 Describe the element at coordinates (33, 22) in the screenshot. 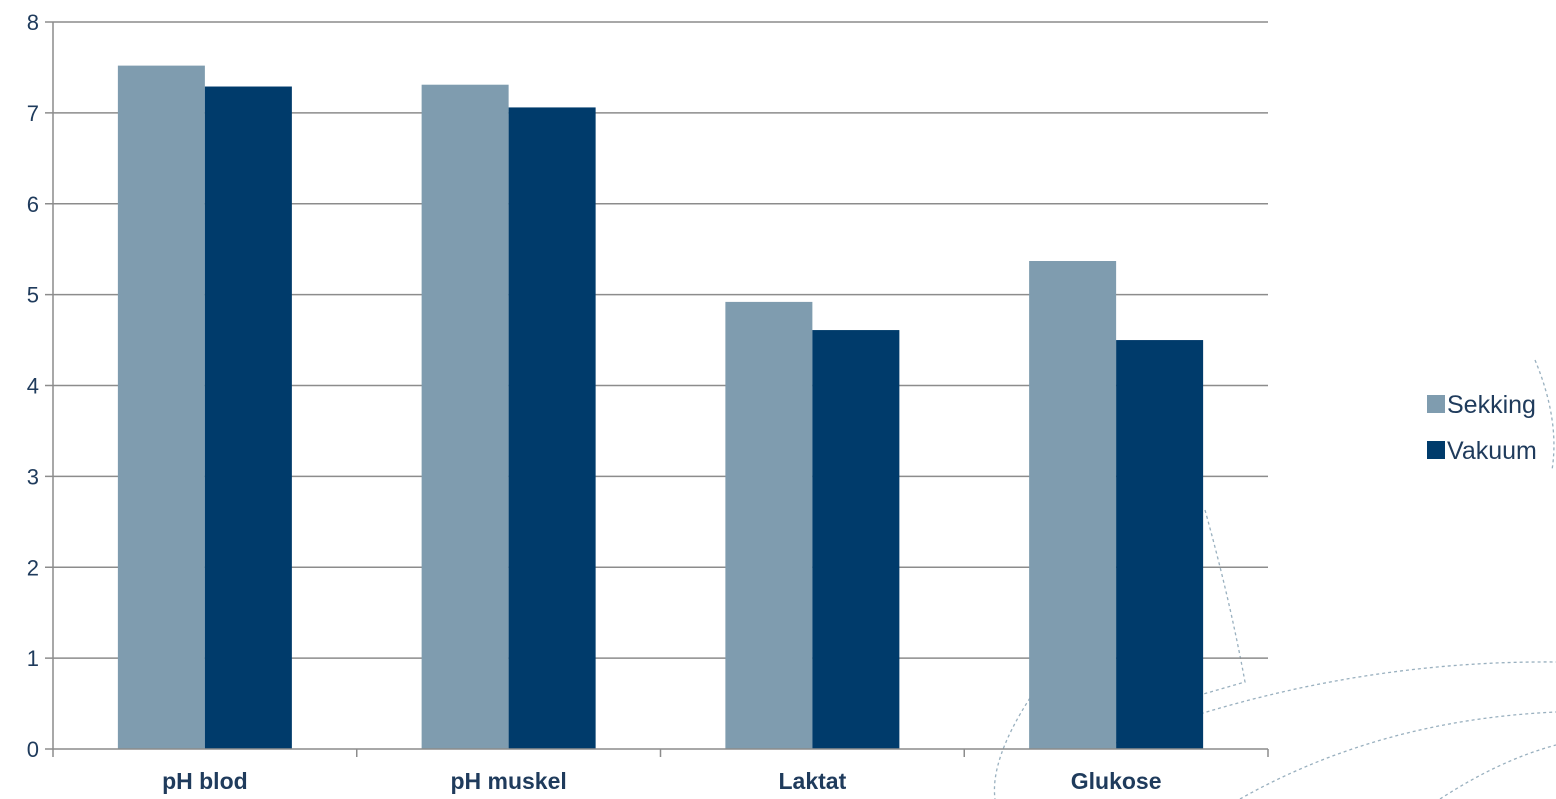

I see `y-axis-tick-label: 8` at that location.